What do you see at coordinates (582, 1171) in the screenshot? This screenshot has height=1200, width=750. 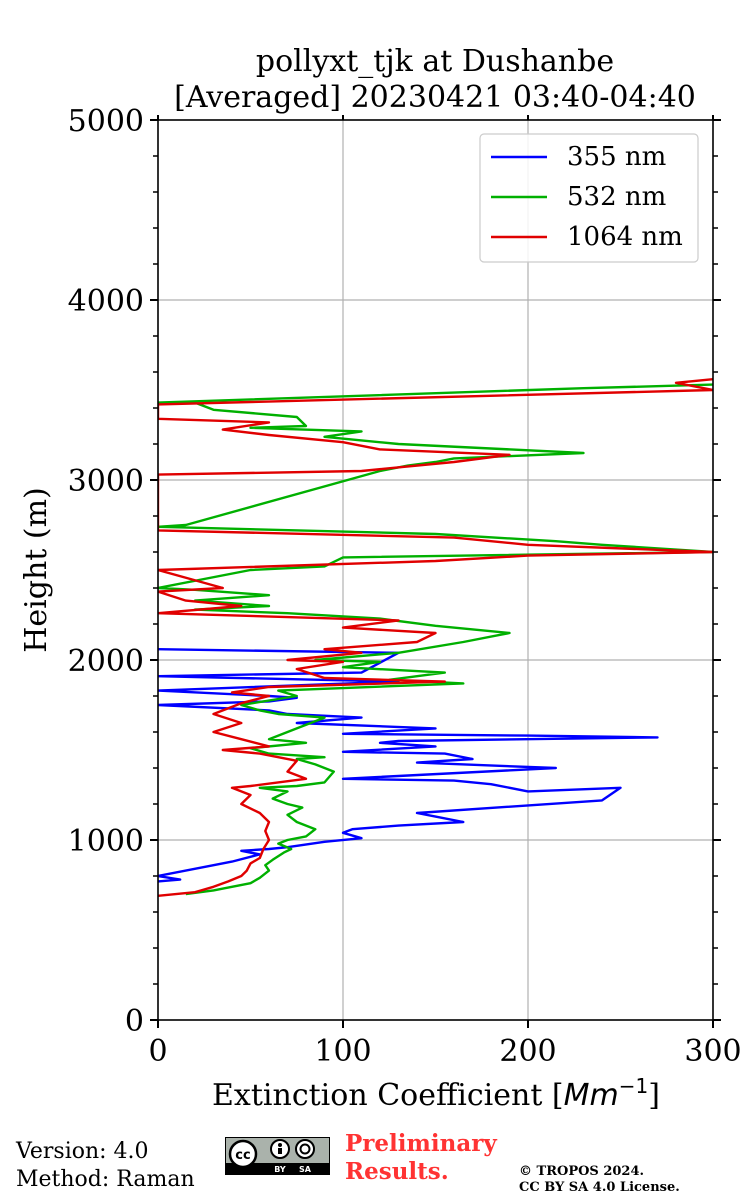 I see `copyright-line1: © TROPOS 2024.` at bounding box center [582, 1171].